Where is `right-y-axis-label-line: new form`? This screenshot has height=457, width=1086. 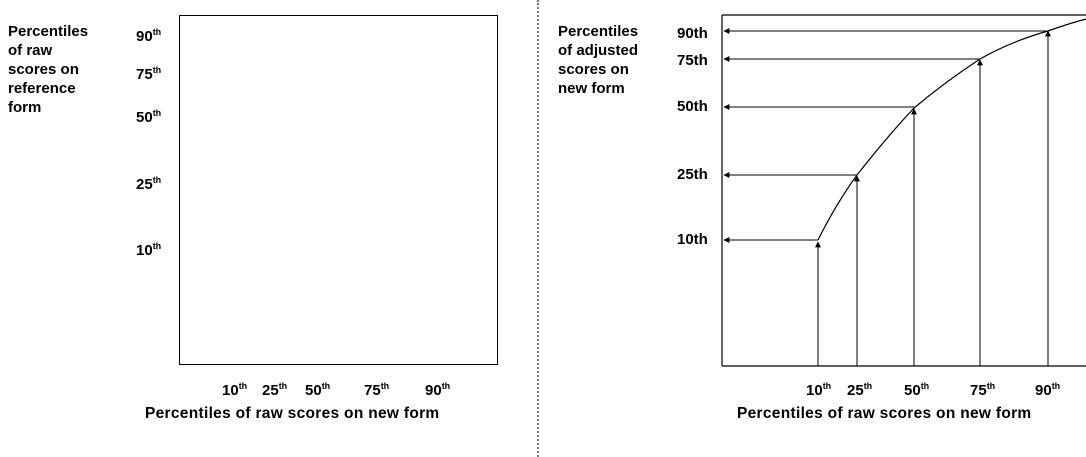 right-y-axis-label-line: new form is located at coordinates (591, 88).